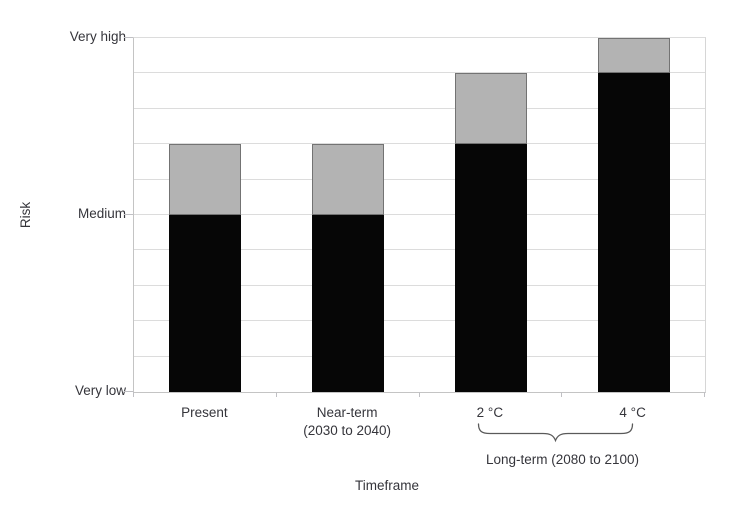 This screenshot has height=512, width=745. I want to click on long-term-group-label: Long-term (2080 to 2100), so click(562, 459).